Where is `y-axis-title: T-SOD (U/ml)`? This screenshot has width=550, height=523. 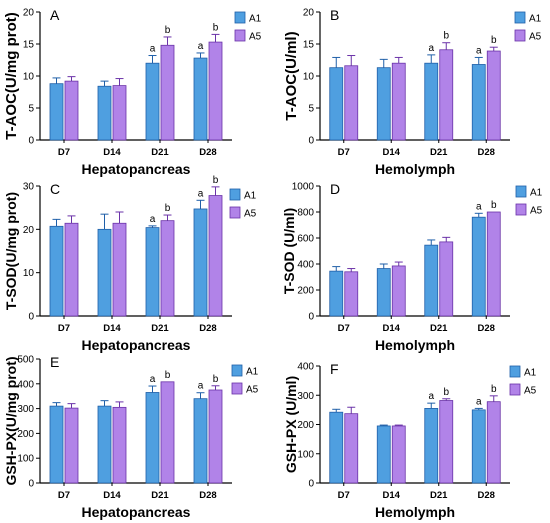
y-axis-title: T-SOD (U/ml) is located at coordinates (289, 251).